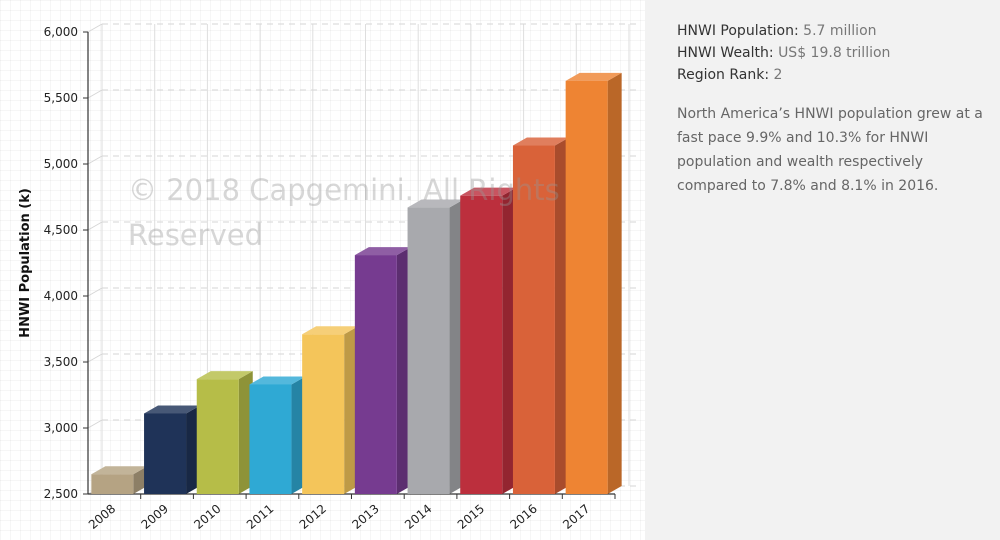 The image size is (1000, 540). I want to click on bar-2015, so click(488, 340).